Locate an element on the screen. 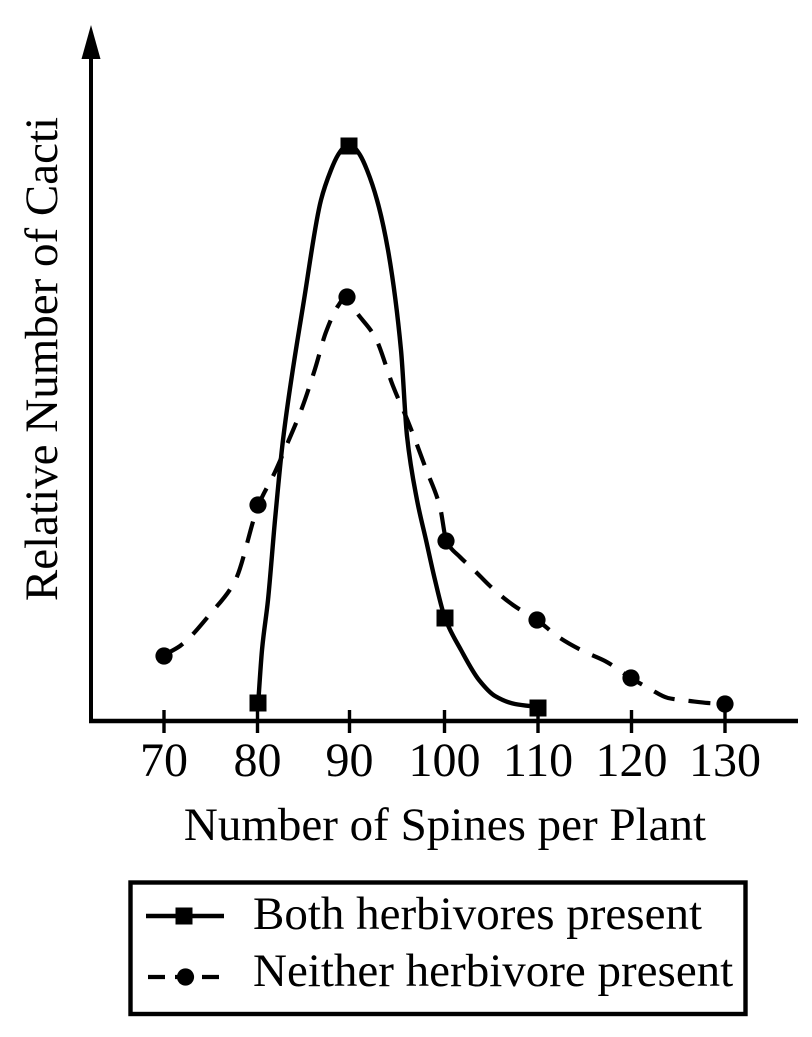  svg-text: 130 is located at coordinates (725, 760).